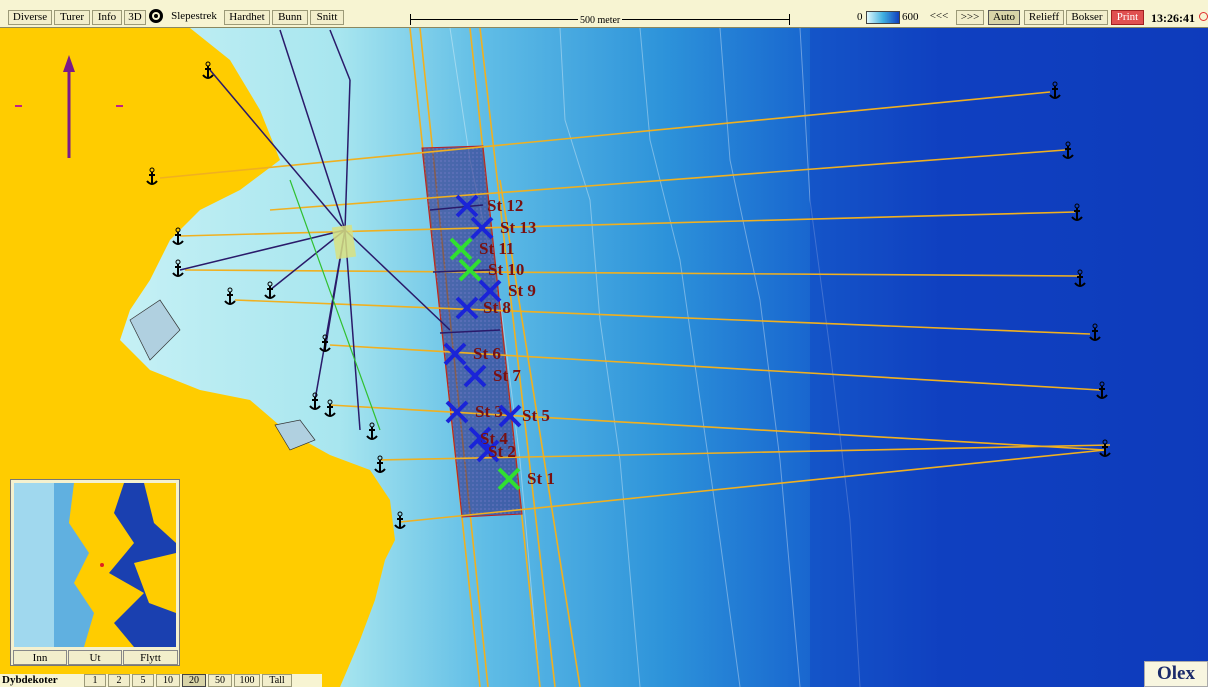 The image size is (1208, 687). I want to click on depth-scale-min: 0, so click(860, 17).